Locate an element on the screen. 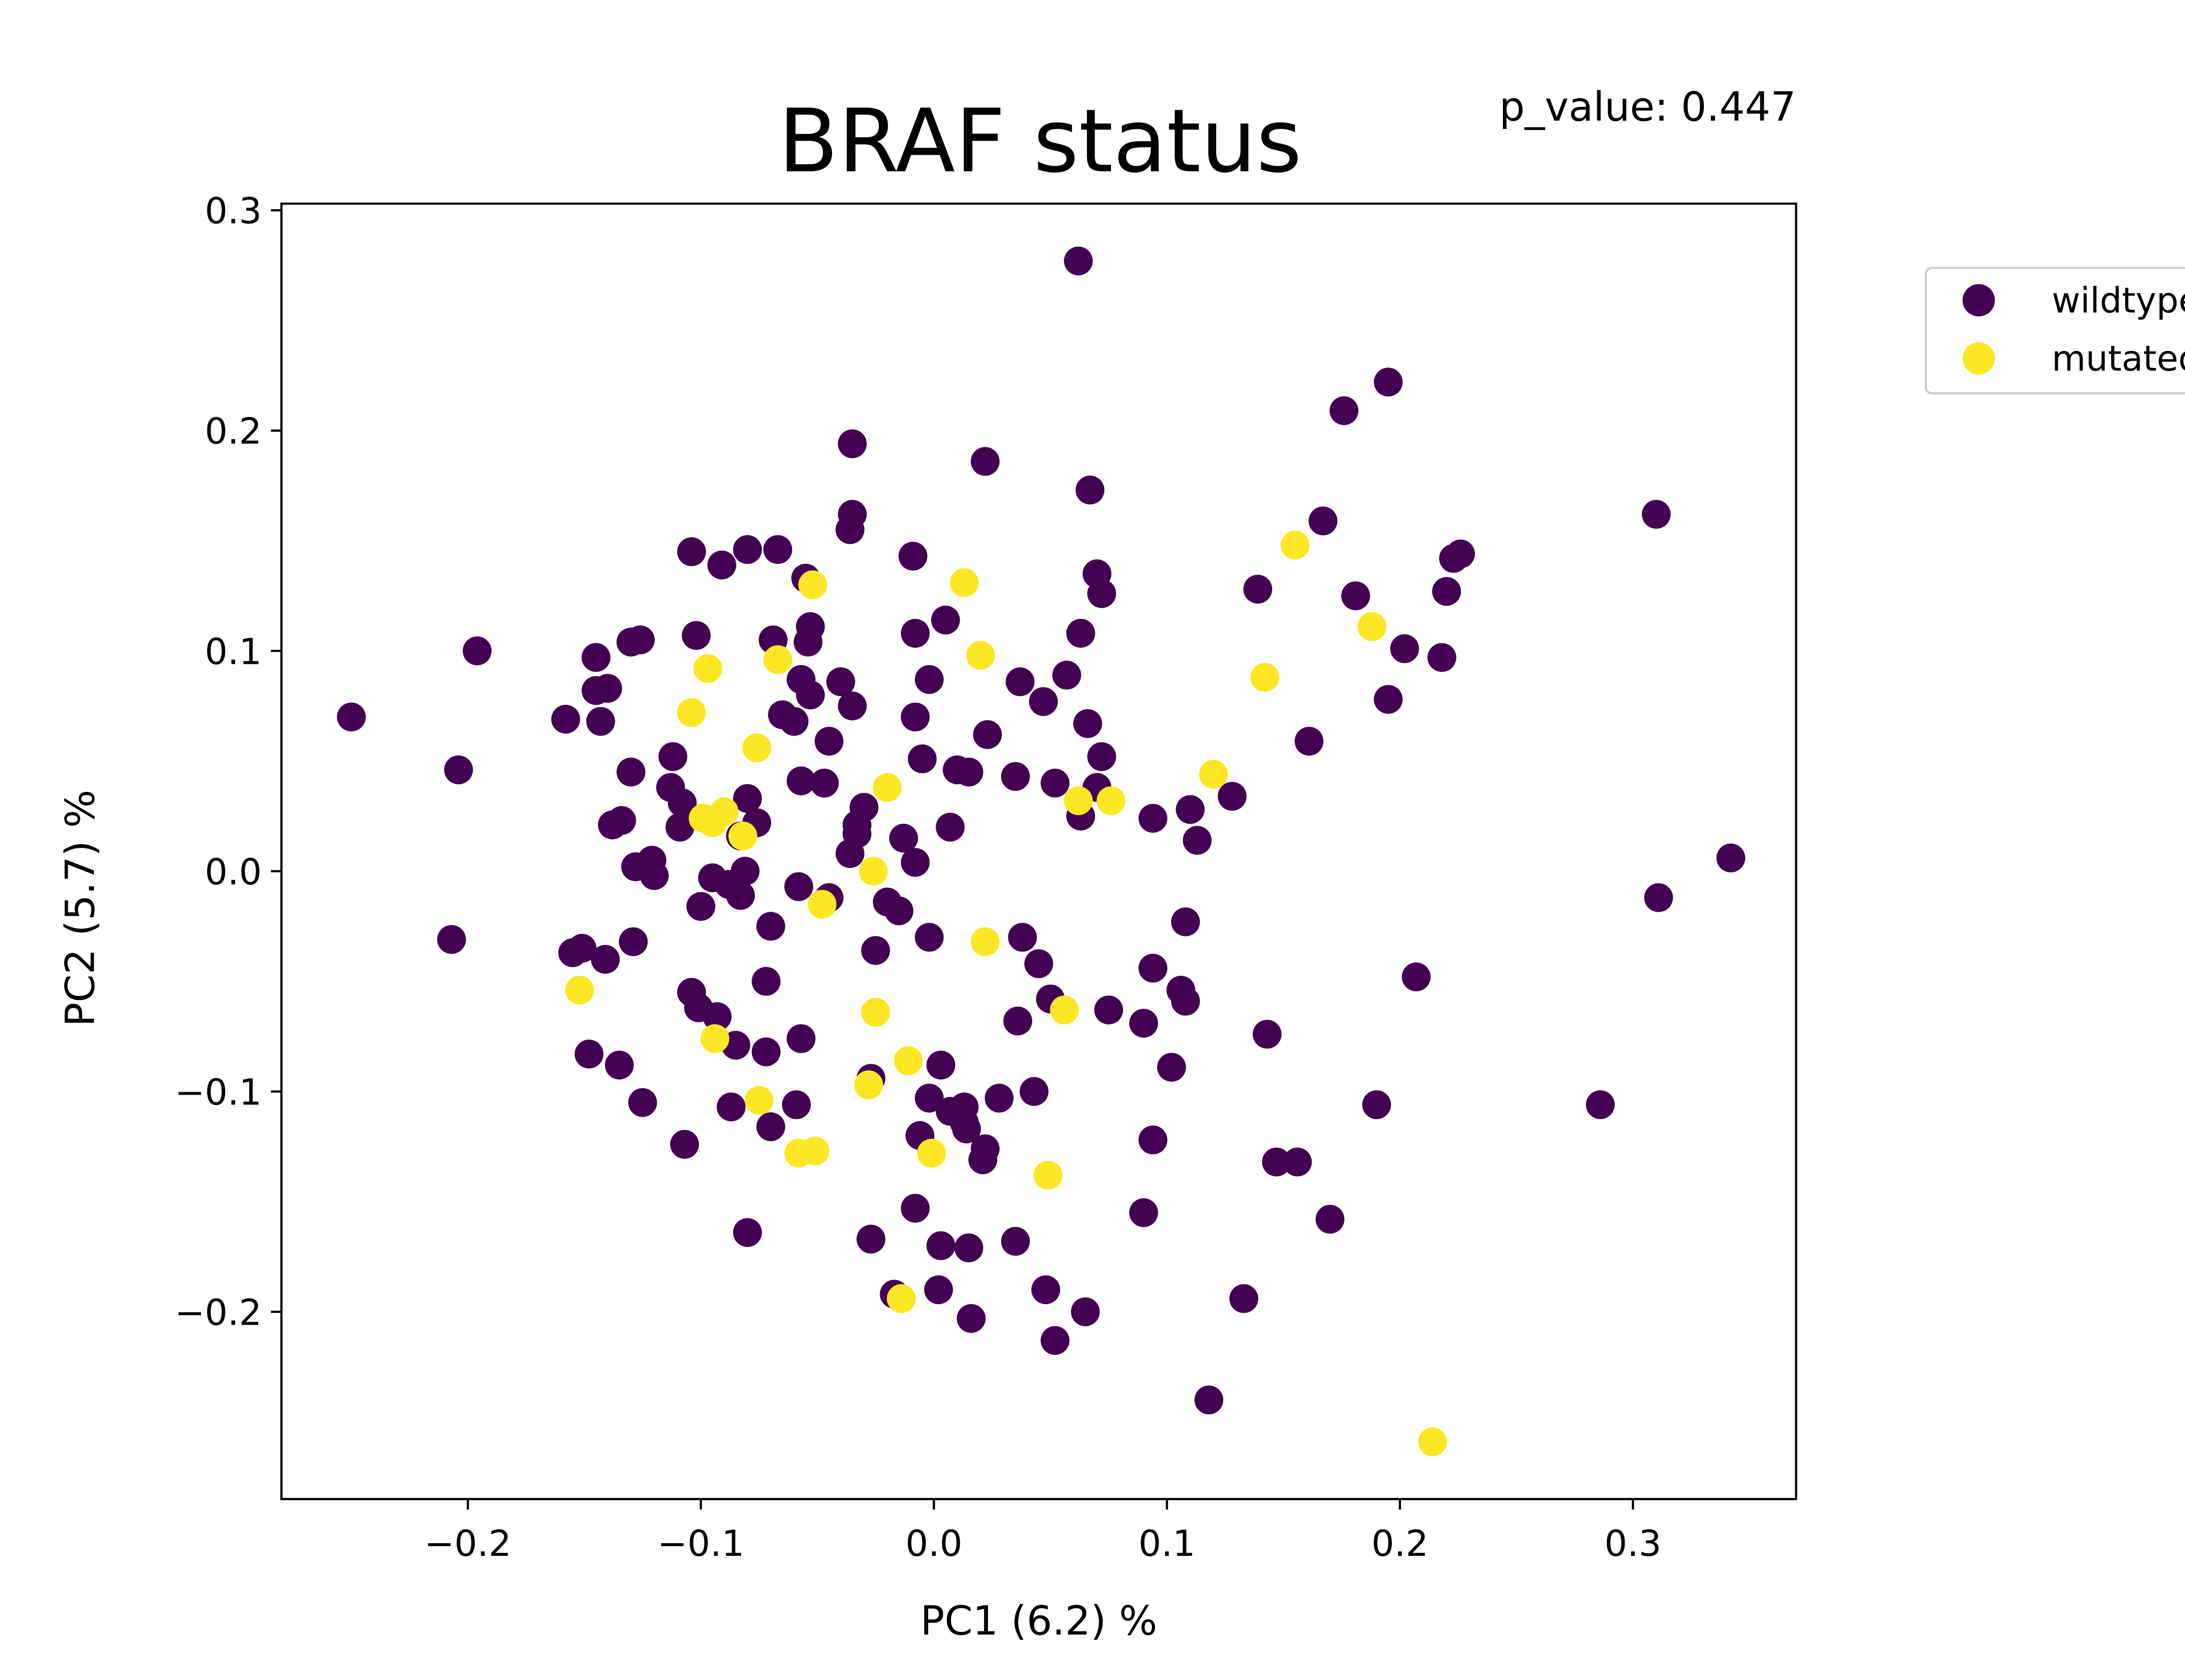  chart-title: BRAF status is located at coordinates (1040, 141).